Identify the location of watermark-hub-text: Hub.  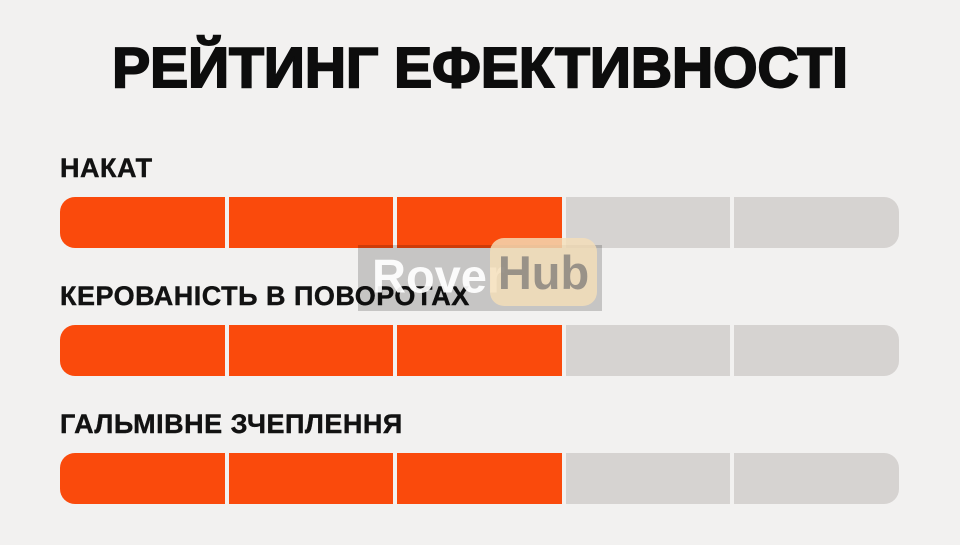
(543, 272).